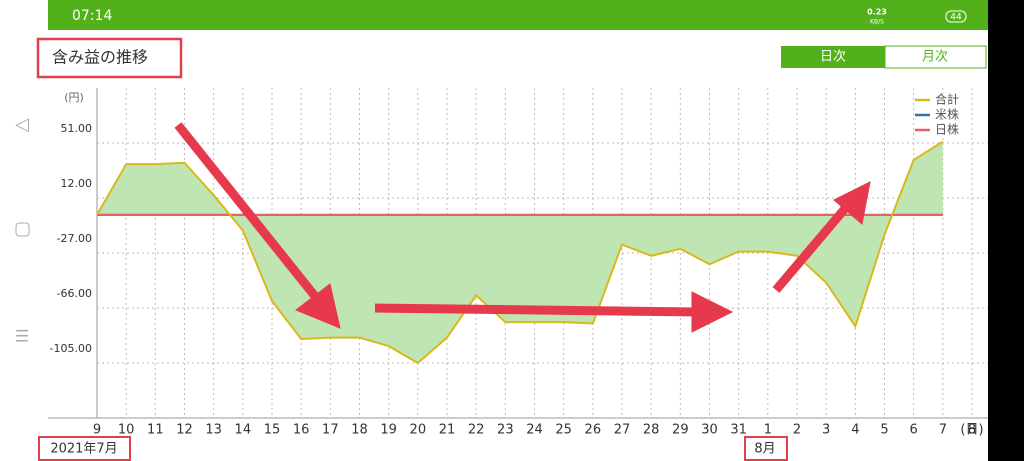 This screenshot has width=1024, height=461. I want to click on battery-level: 44, so click(956, 18).